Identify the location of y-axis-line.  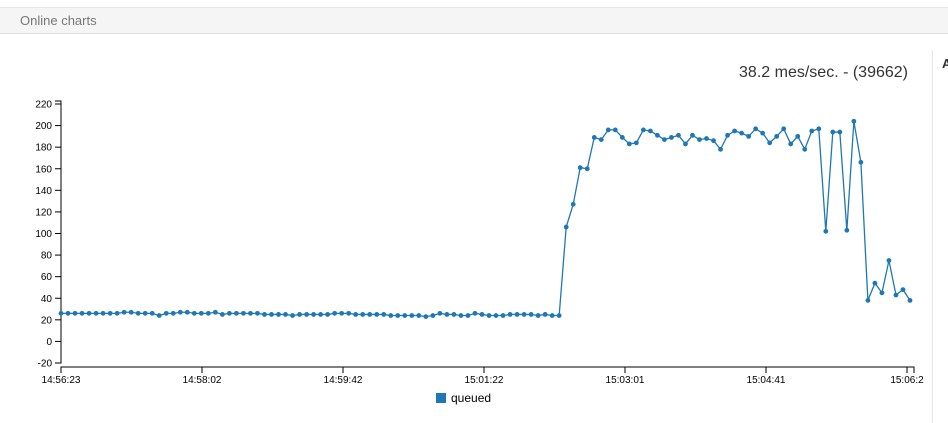
(58, 232).